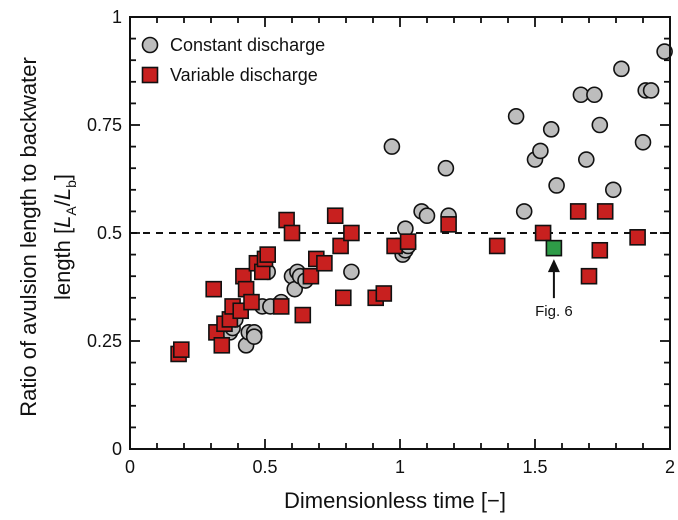 Image resolution: width=678 pixels, height=520 pixels. What do you see at coordinates (244, 75) in the screenshot?
I see `legend-label-variable: Variable discharge` at bounding box center [244, 75].